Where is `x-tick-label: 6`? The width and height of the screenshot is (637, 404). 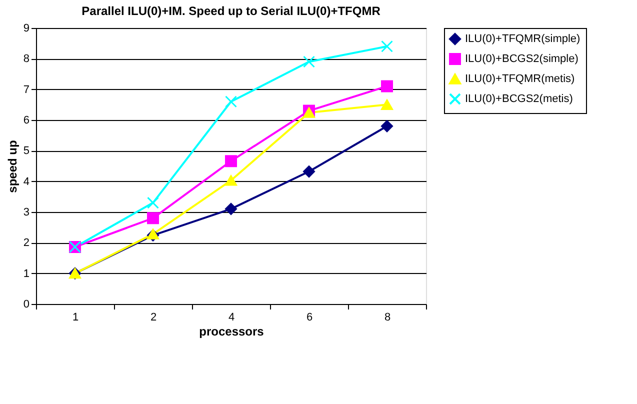
x-tick-label: 6 is located at coordinates (309, 318).